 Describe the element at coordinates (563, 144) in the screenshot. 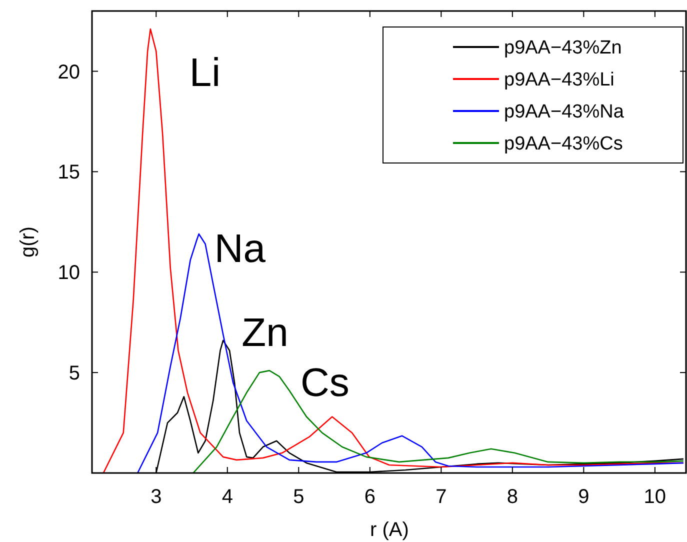

I see `legend-label: p9AA−43%Cs` at that location.